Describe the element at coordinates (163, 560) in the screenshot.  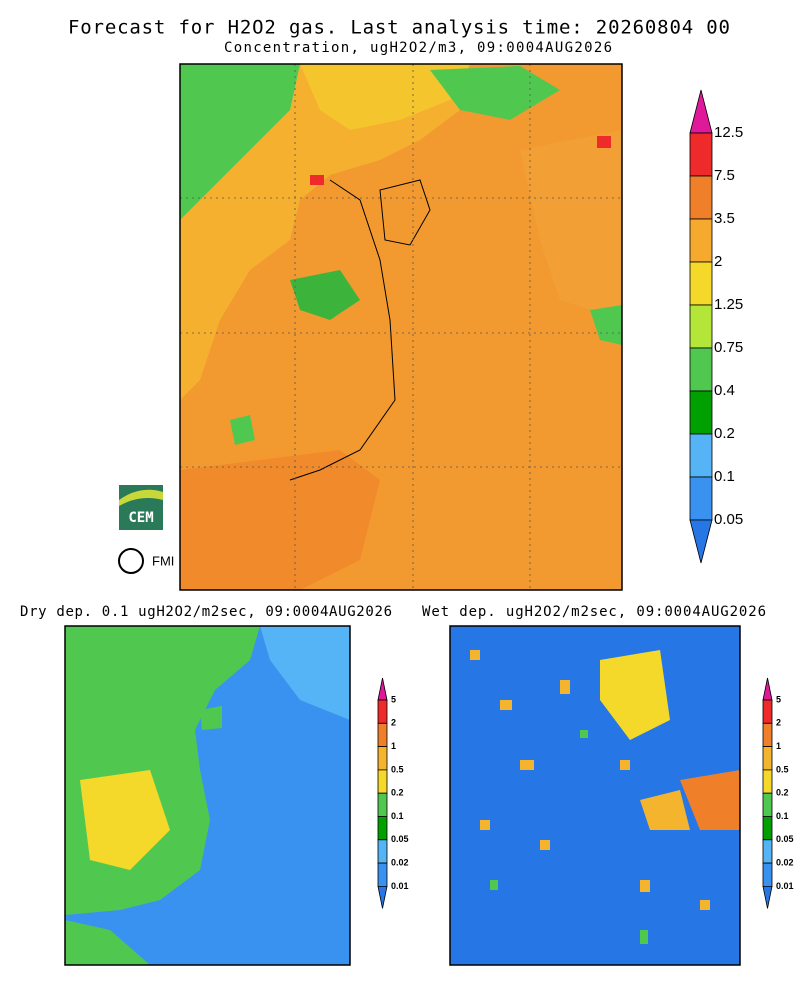
I see `logo-text: FMI` at that location.